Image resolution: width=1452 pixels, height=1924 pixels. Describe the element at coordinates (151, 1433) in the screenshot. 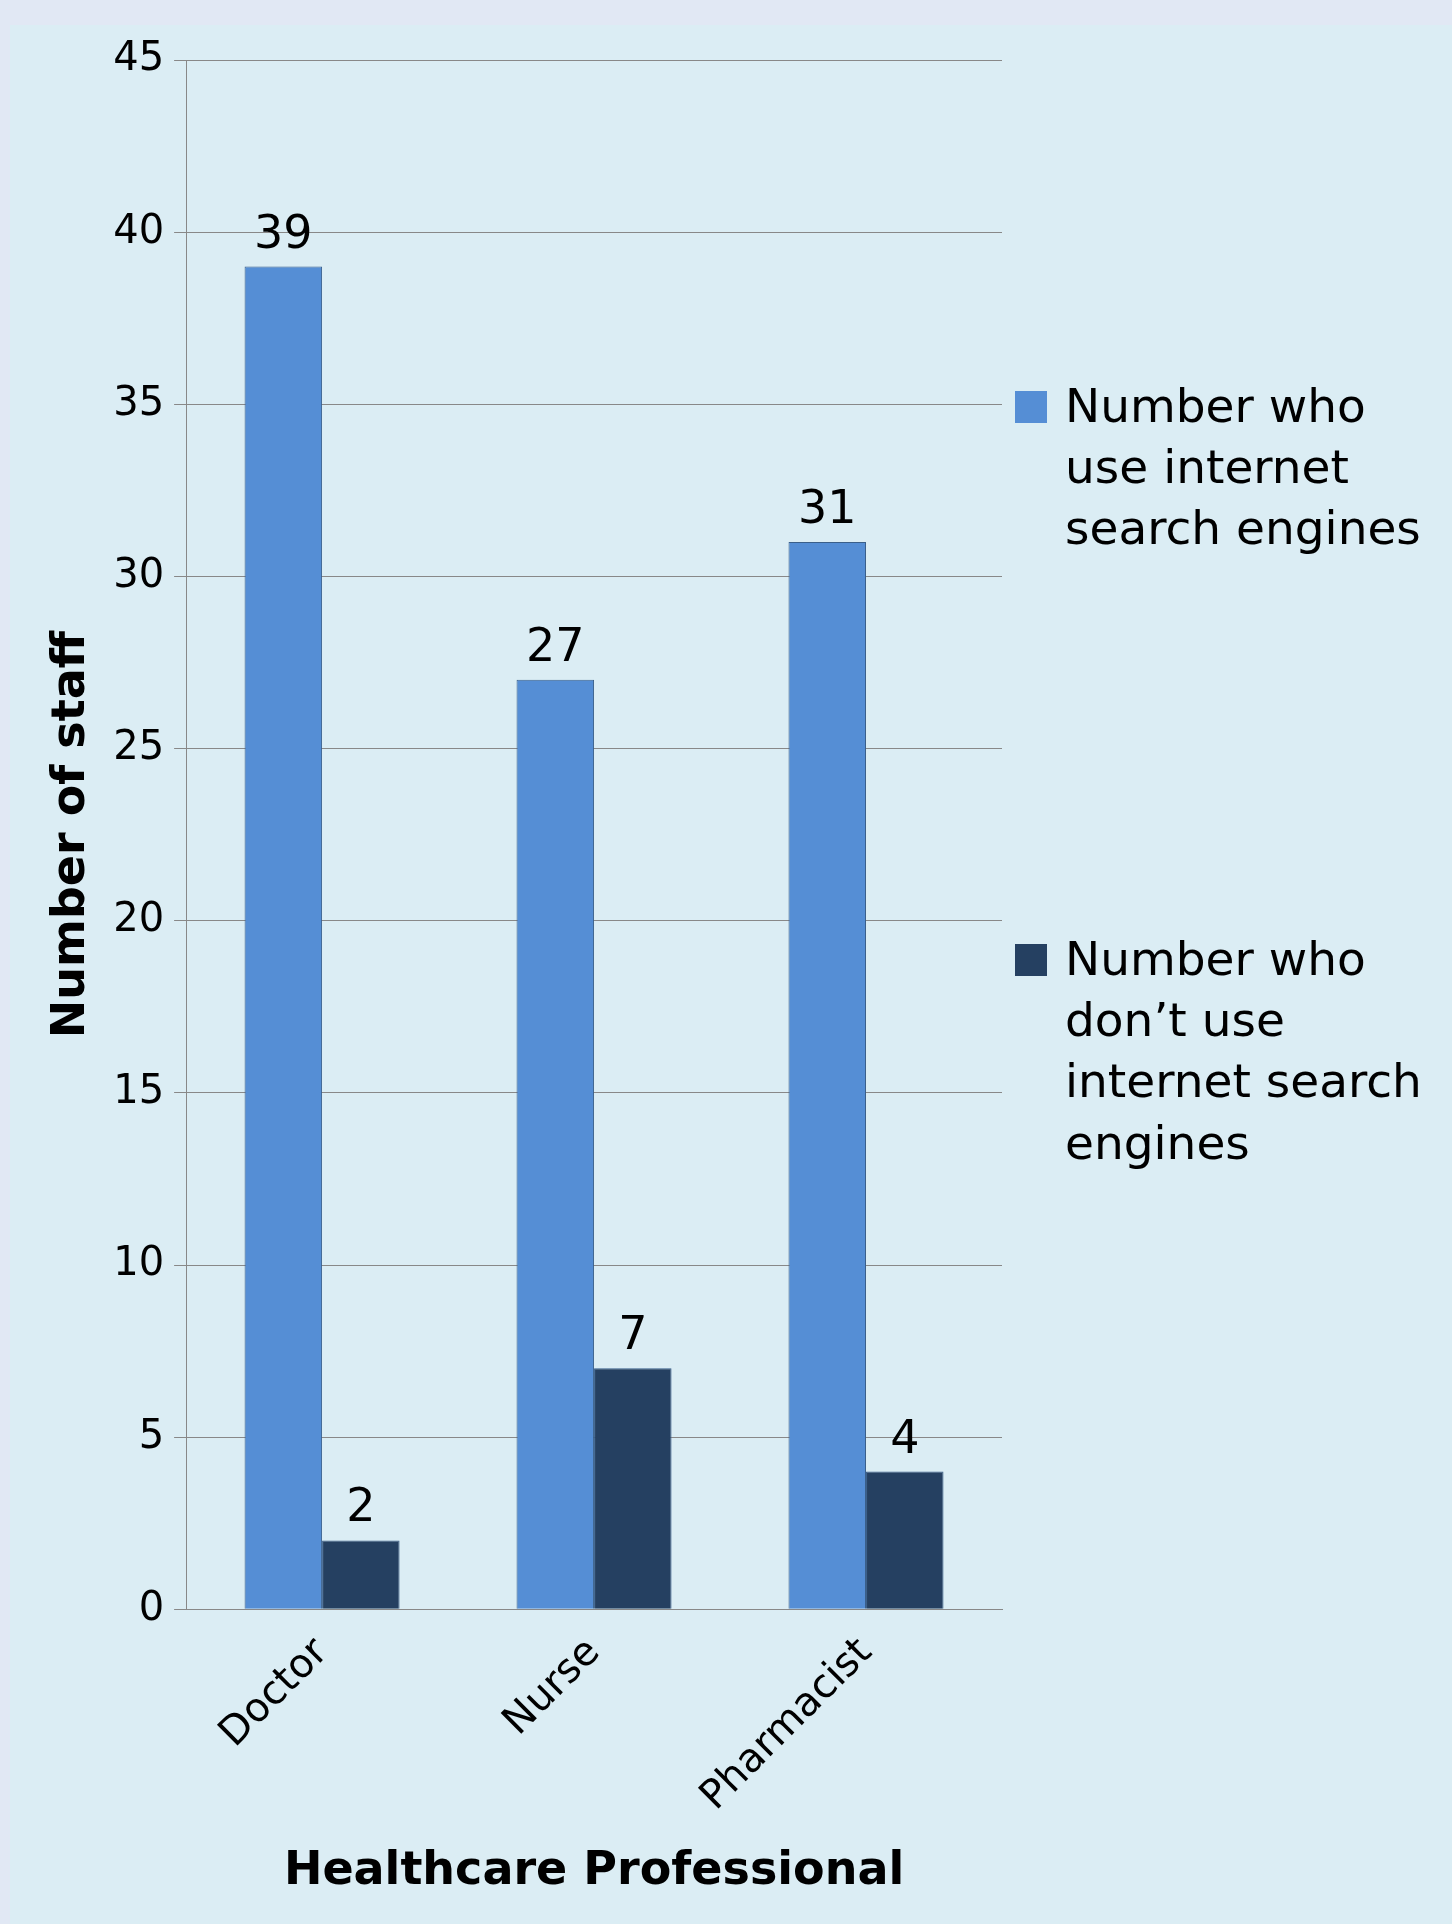

I see `y-tick-label: 5` at that location.